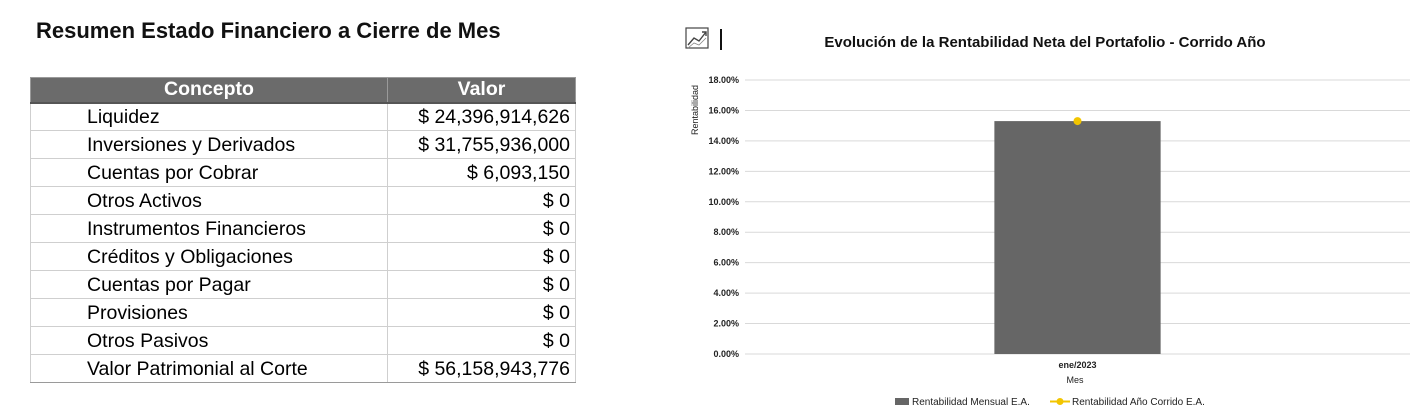 The image size is (1421, 420). I want to click on y-tick-label: 0.00%, so click(726, 354).